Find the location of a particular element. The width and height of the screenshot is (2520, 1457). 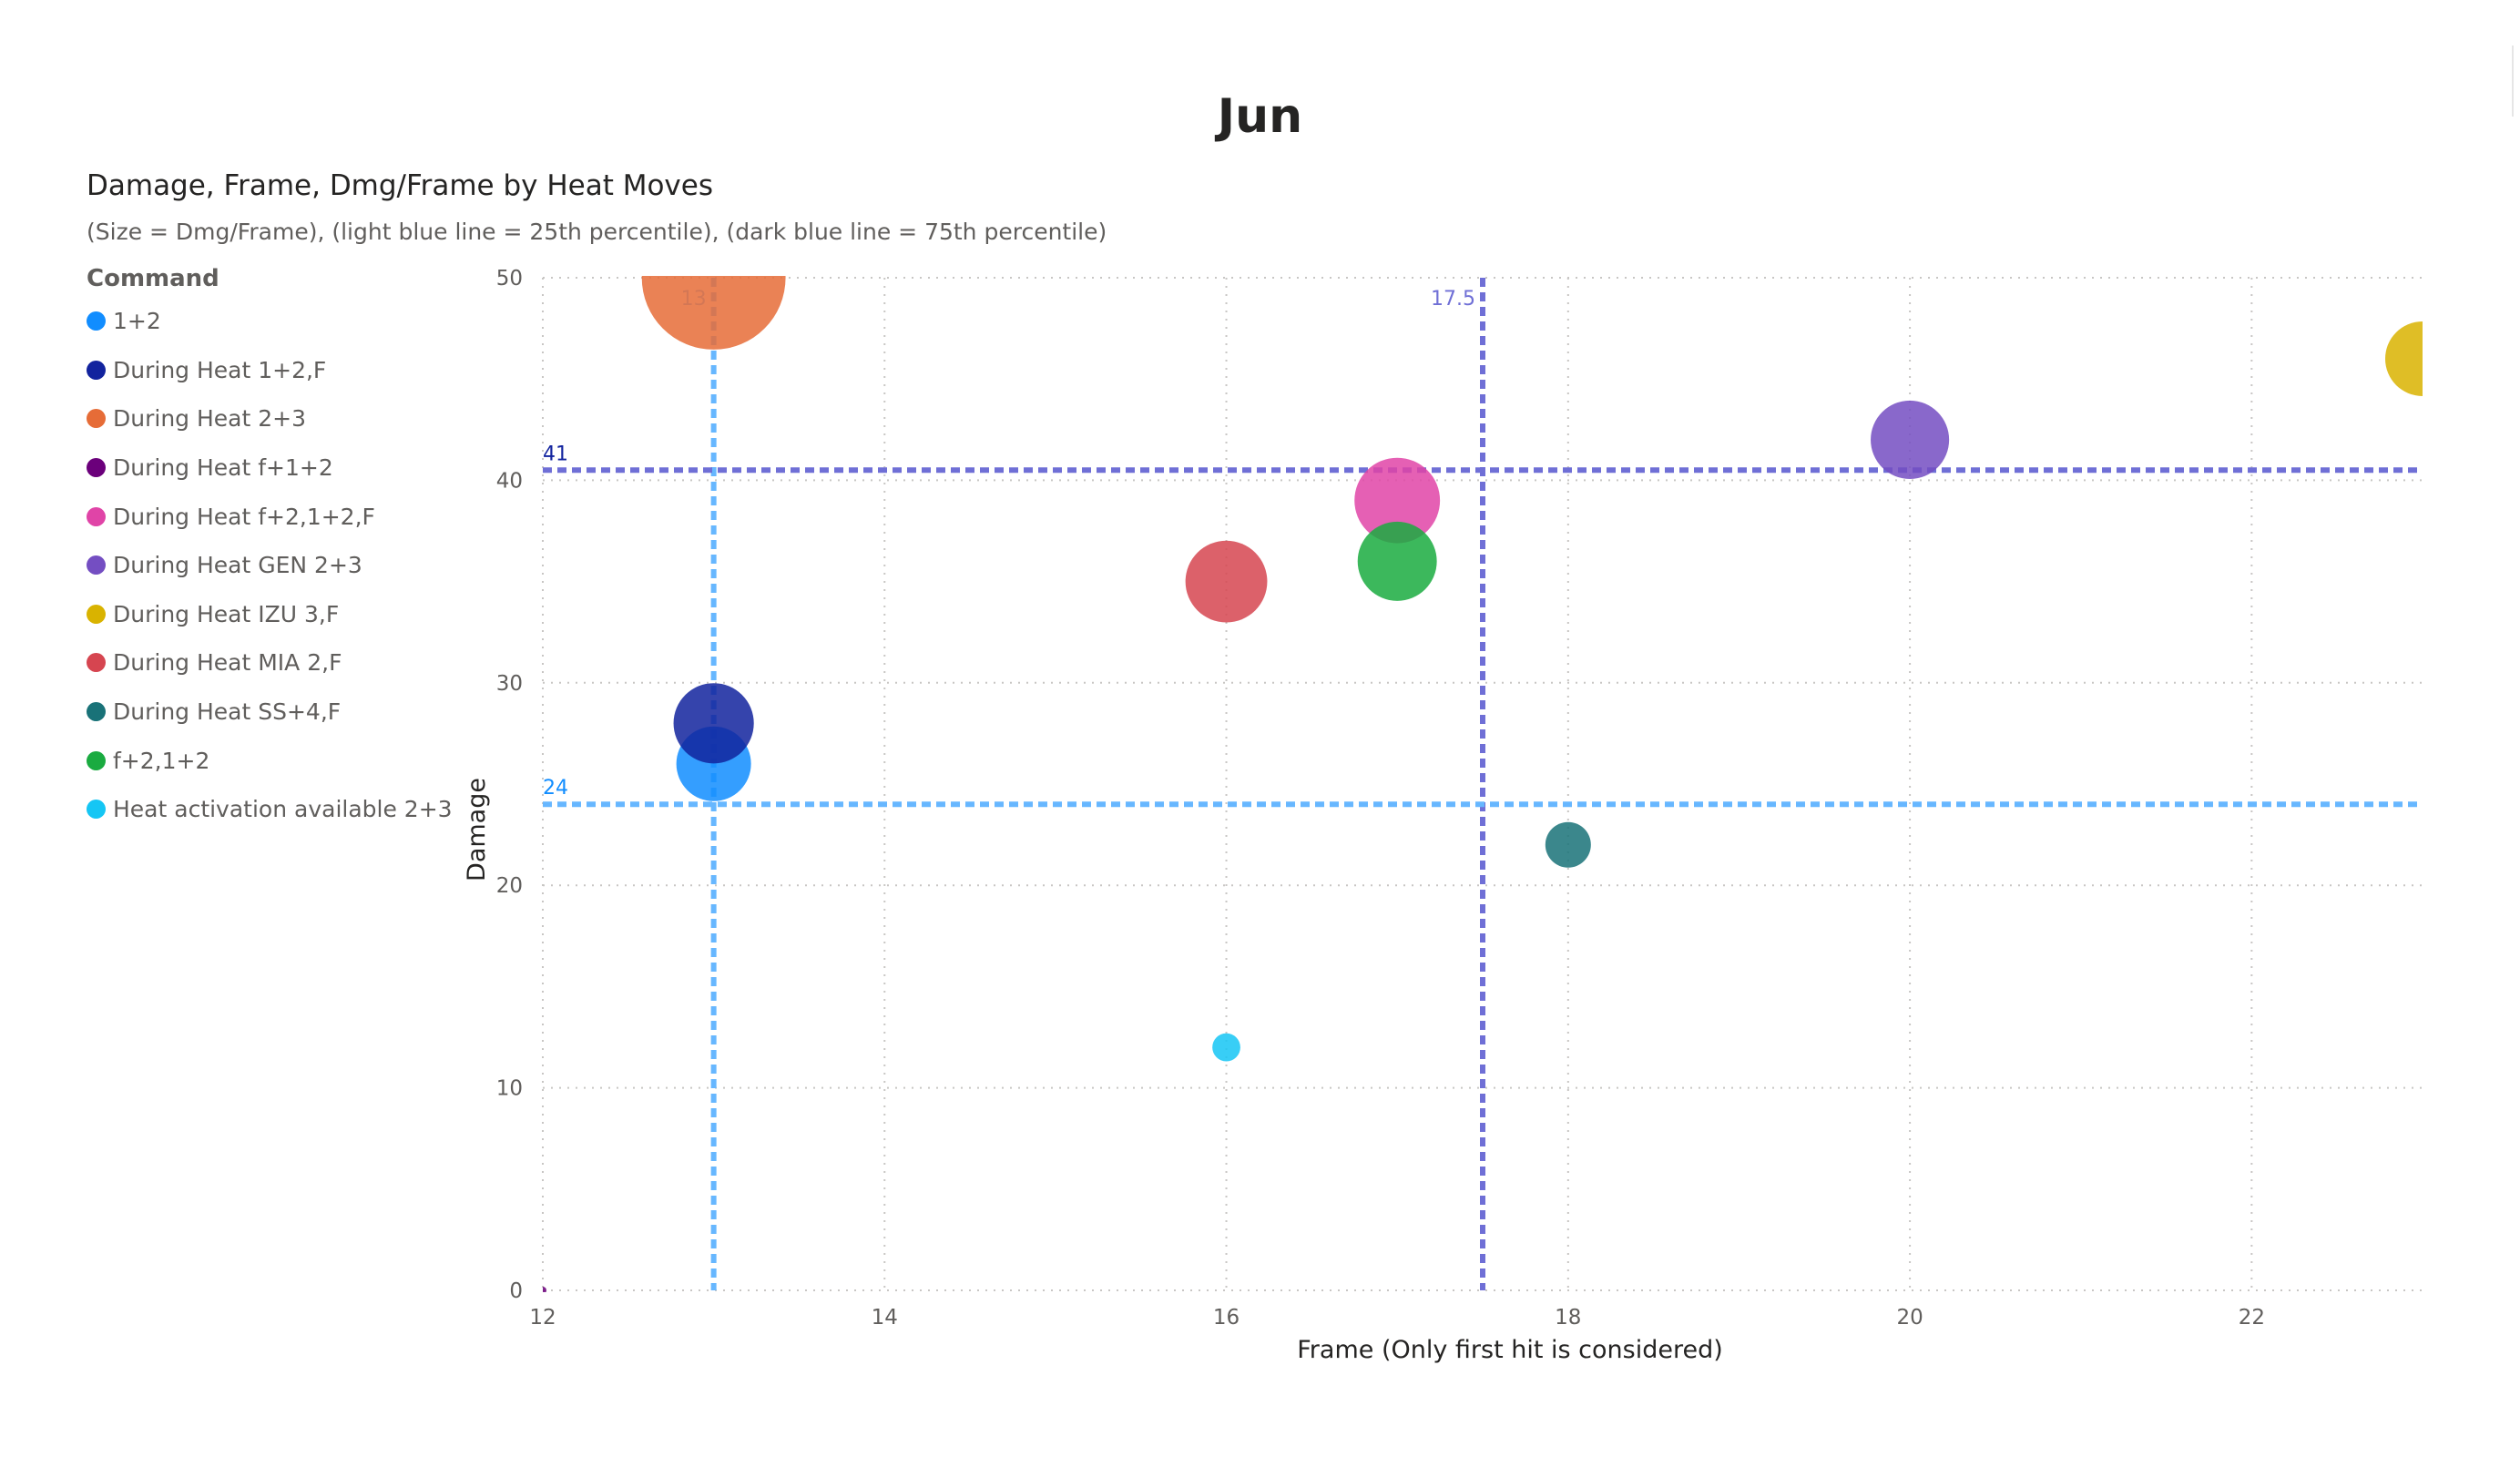

legend-label: 1+2 is located at coordinates (137, 321).